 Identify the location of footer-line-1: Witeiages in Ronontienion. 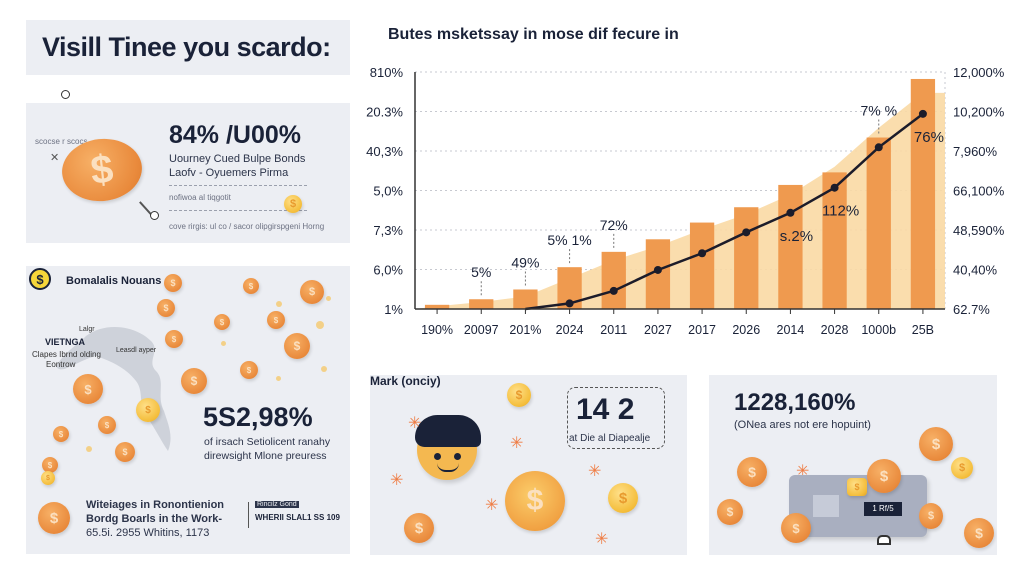
(155, 505).